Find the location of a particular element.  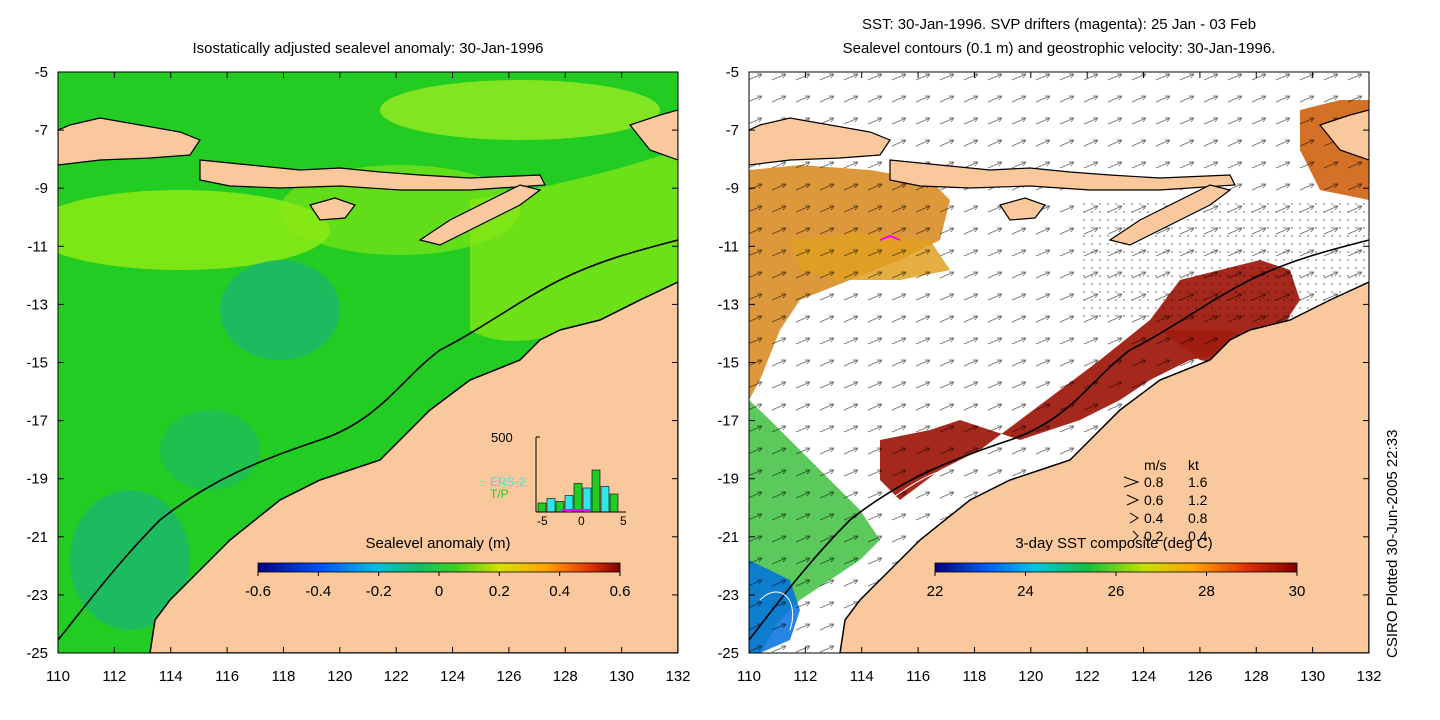

right-ytick-label: -11 is located at coordinates (728, 246).